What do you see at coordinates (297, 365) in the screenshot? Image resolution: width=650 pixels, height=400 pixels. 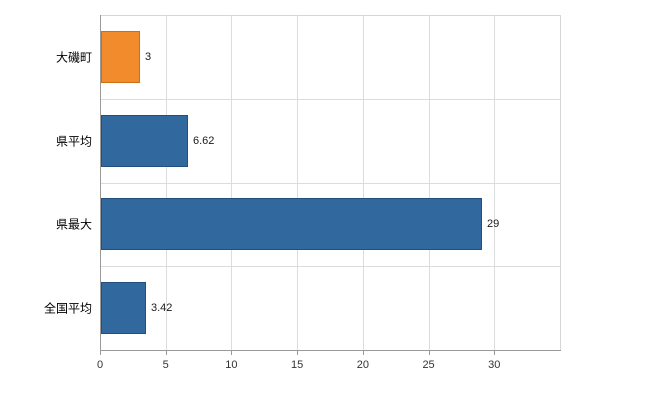 I see `x-tick-label: 15` at bounding box center [297, 365].